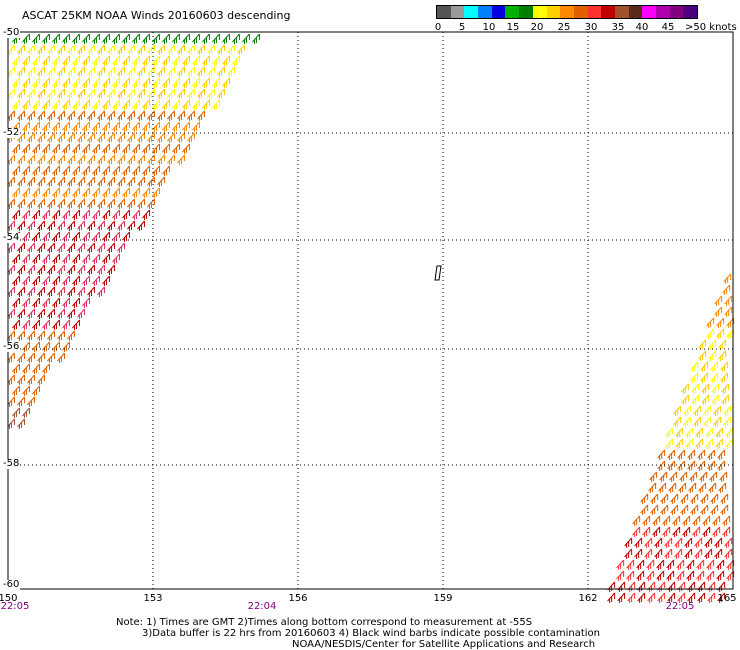 Image resolution: width=740 pixels, height=650 pixels. Describe the element at coordinates (11, 463) in the screenshot. I see `lat-label-58: -58` at that location.